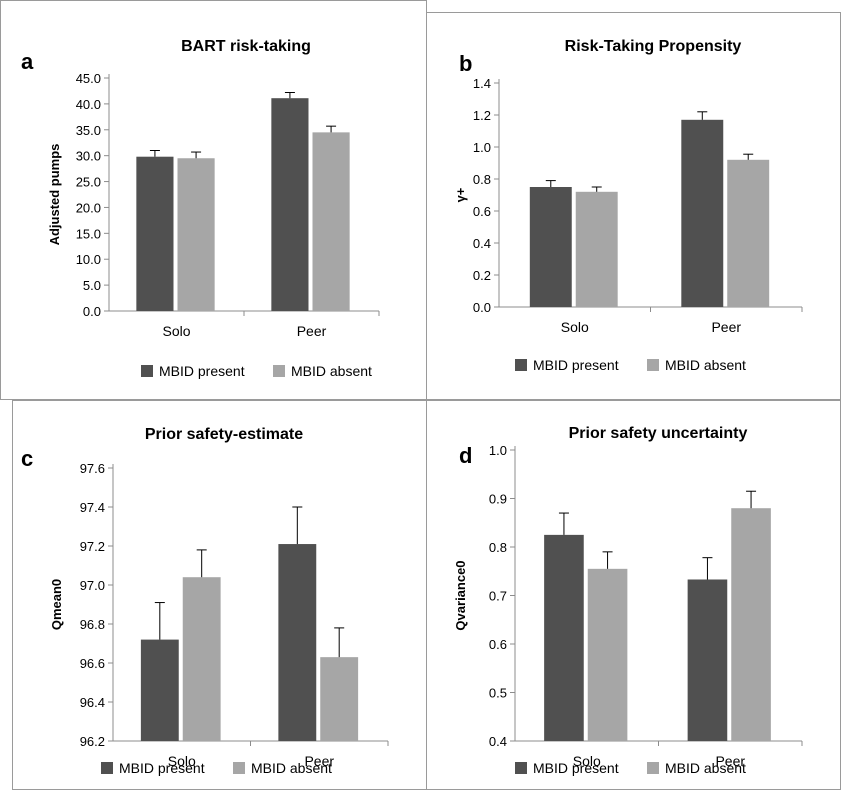 This screenshot has height=791, width=841. Describe the element at coordinates (88, 259) in the screenshot. I see `y-tick-label: 10.0` at that location.